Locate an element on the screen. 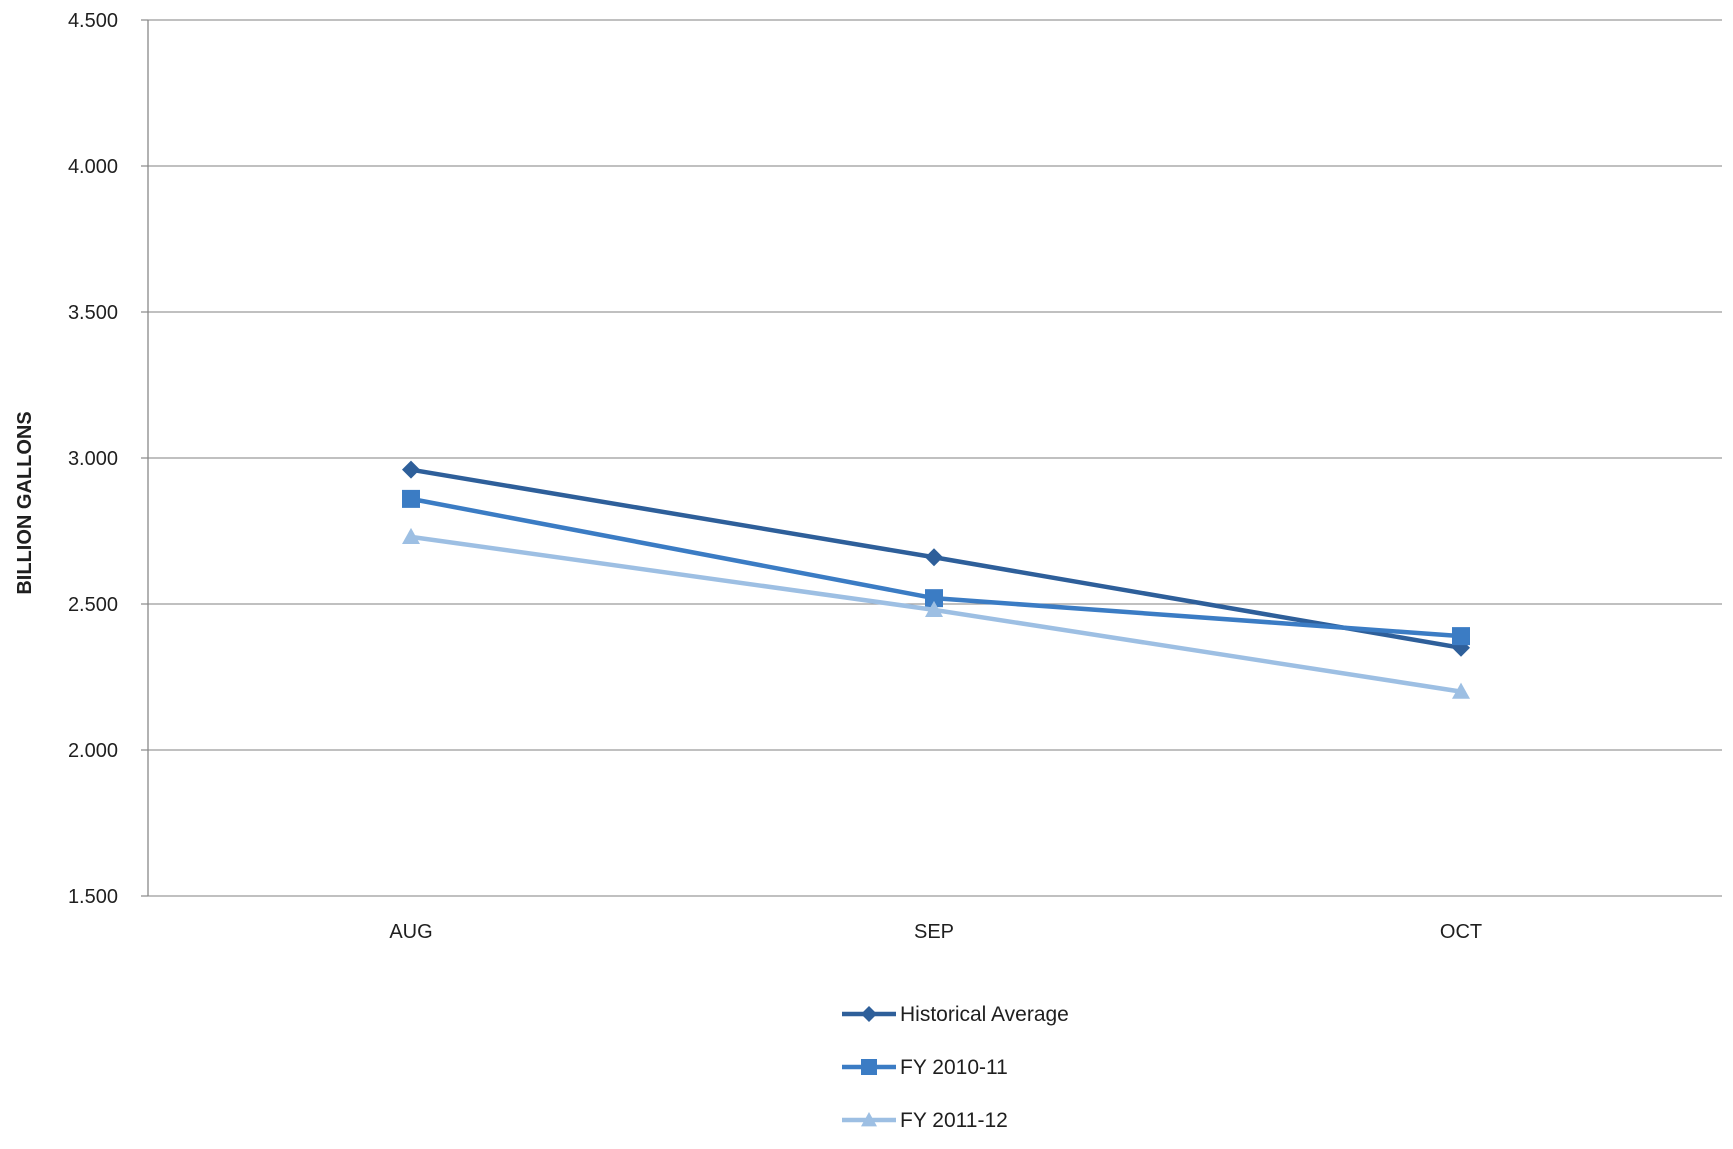 The image size is (1733, 1149). legend-item: Historical Average is located at coordinates (955, 1014).